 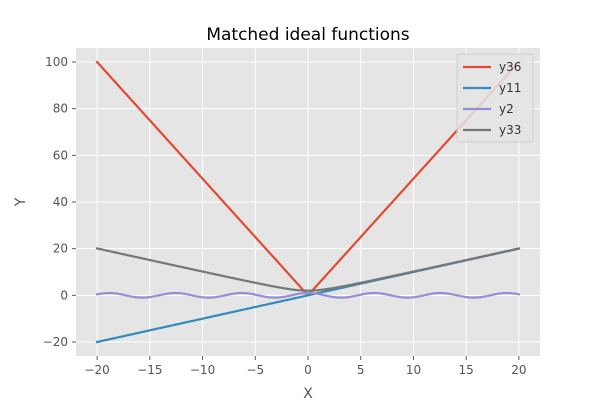 I want to click on y-tick-label: −20, so click(x=55, y=342).